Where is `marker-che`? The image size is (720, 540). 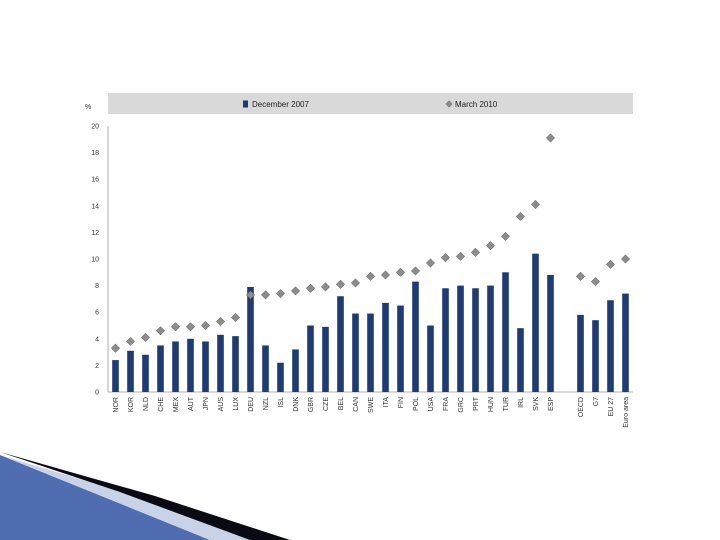
marker-che is located at coordinates (160, 331).